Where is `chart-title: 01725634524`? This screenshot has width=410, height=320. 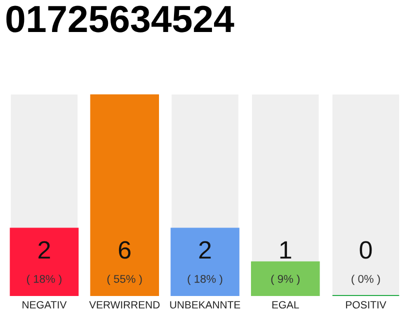 chart-title: 01725634524 is located at coordinates (120, 19).